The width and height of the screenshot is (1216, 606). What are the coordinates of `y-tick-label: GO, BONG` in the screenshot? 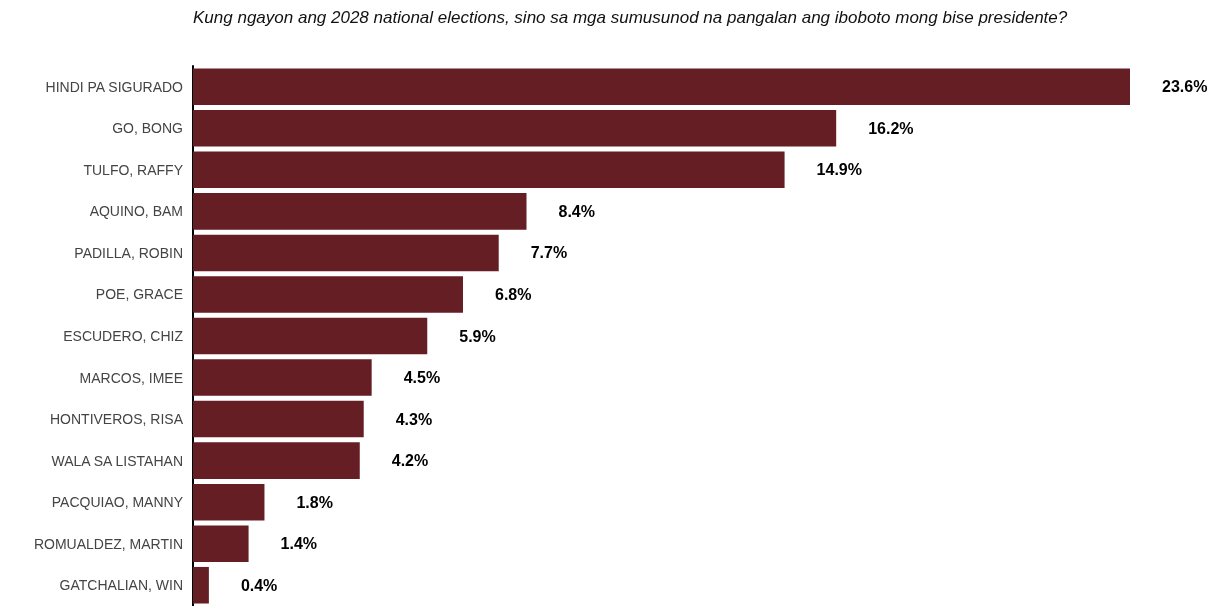 It's located at (147, 128).